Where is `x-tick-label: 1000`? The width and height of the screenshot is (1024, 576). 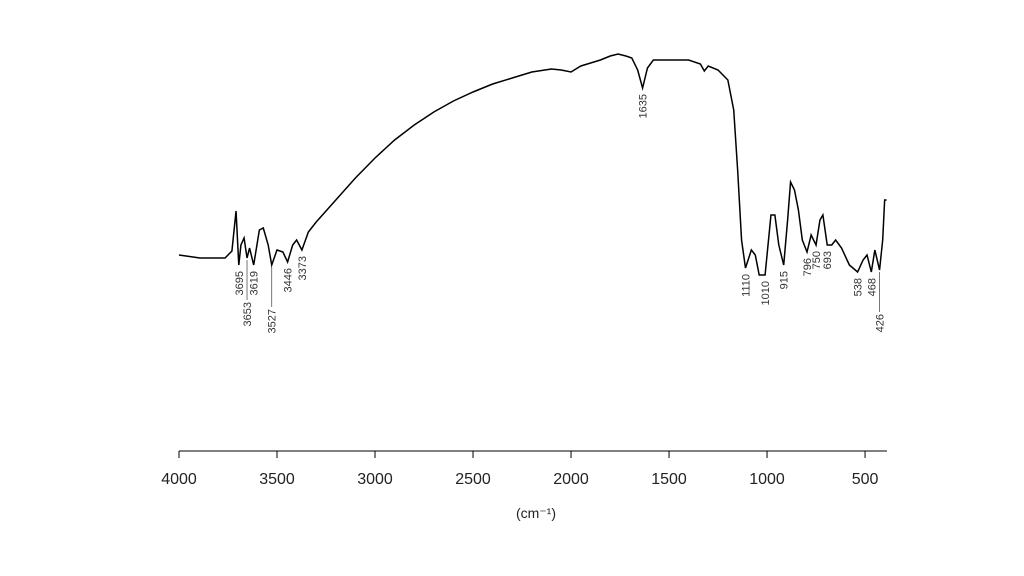
x-tick-label: 1000 is located at coordinates (767, 479).